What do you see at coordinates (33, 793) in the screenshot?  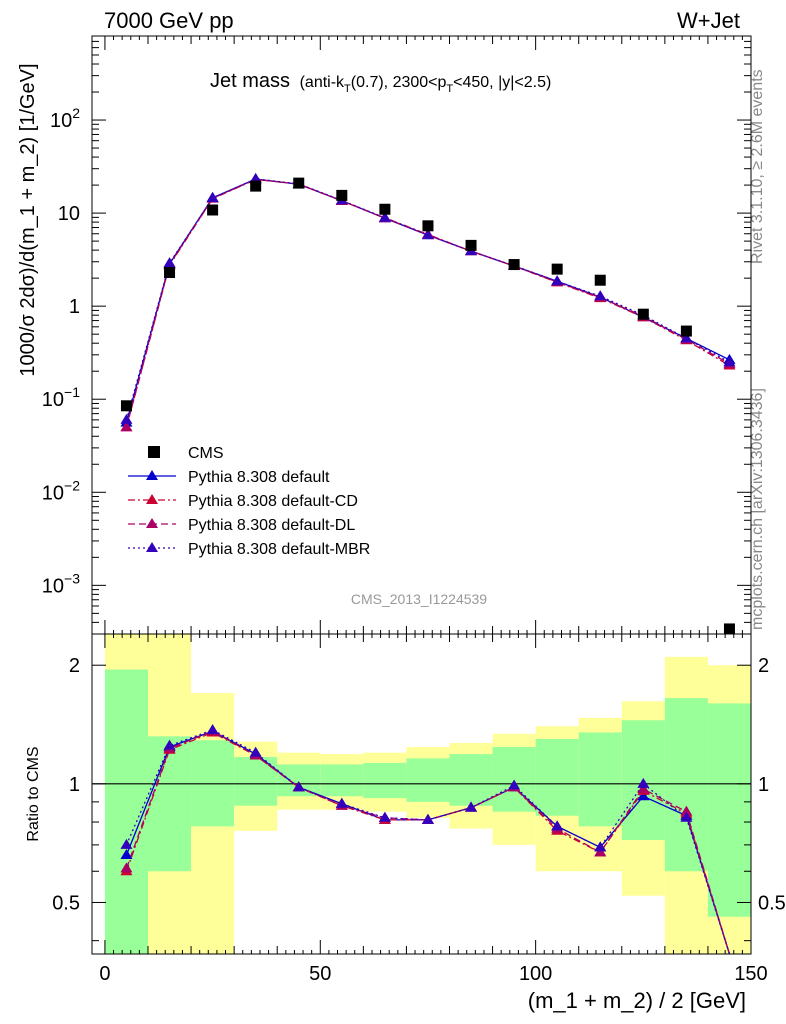 I see `ratio-ylabel: Ratio to CMS` at bounding box center [33, 793].